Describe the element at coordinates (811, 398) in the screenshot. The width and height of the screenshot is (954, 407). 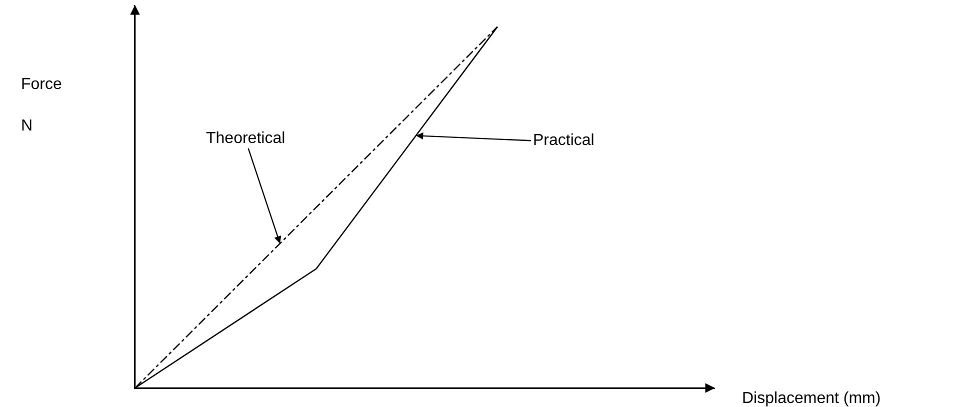
I see `x-axis-title: Displacement (mm)` at that location.